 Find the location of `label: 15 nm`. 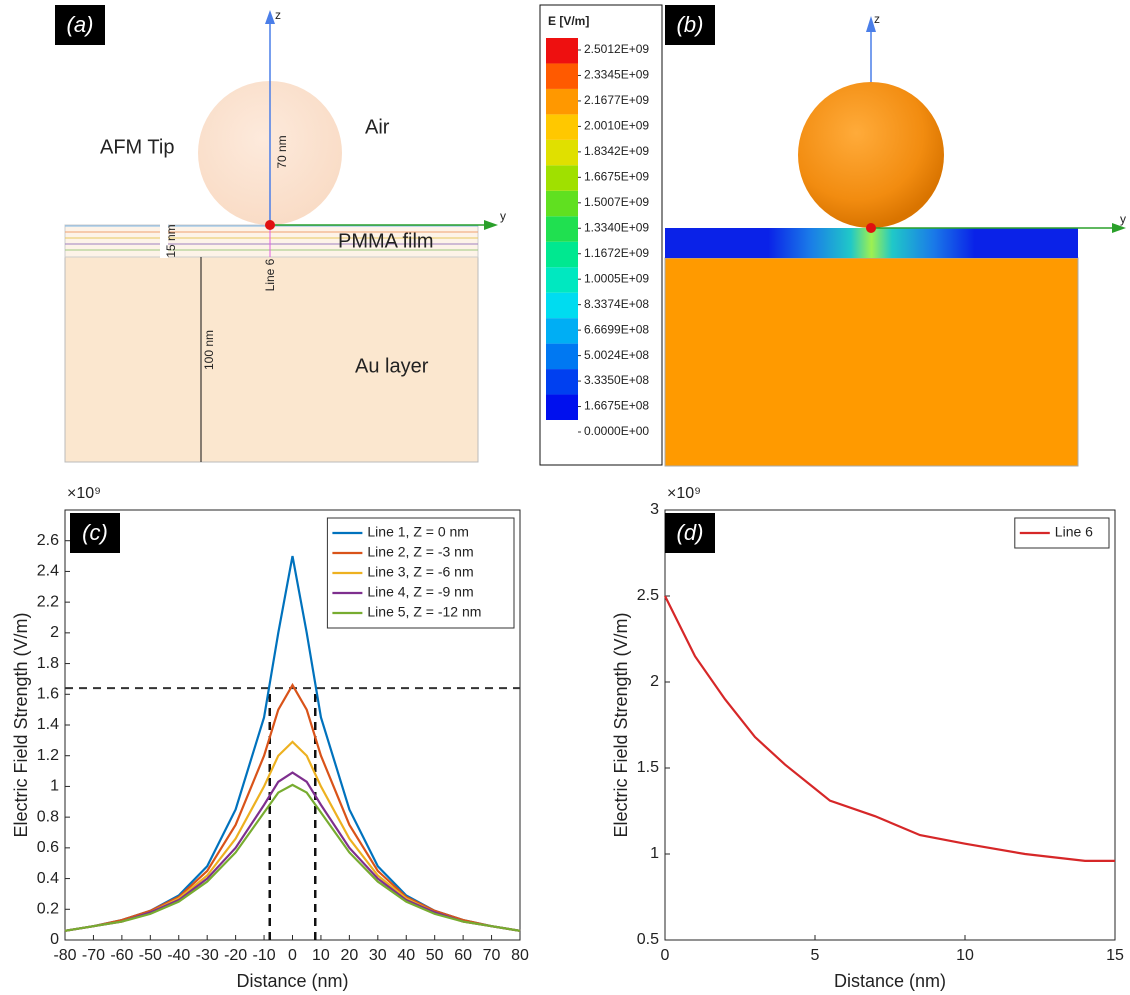

label: 15 nm is located at coordinates (171, 240).